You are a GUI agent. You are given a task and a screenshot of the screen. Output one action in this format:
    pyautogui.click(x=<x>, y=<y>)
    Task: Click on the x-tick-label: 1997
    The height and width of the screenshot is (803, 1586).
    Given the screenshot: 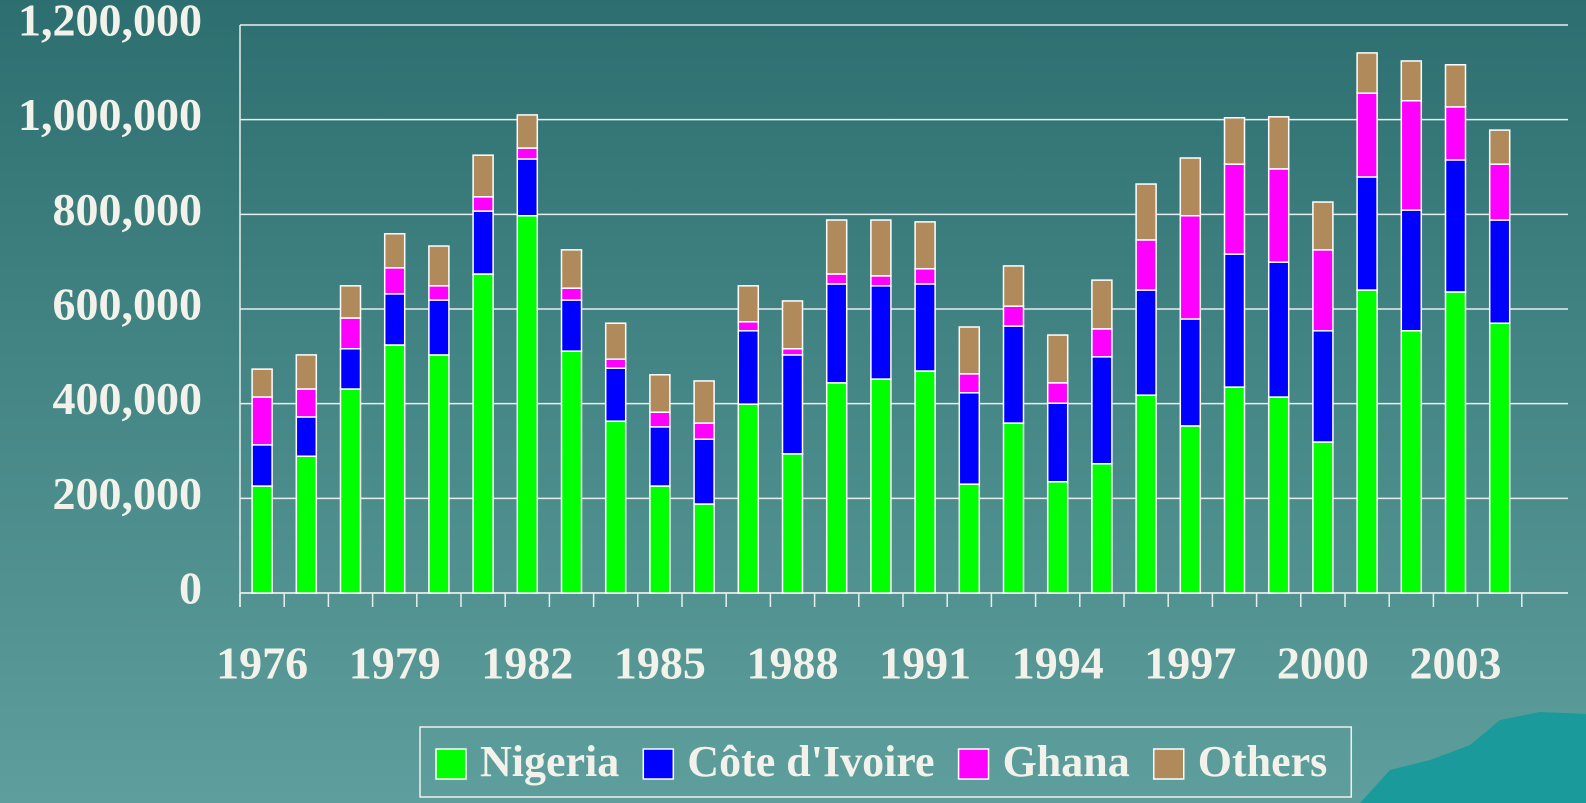 What is the action you would take?
    pyautogui.click(x=1190, y=663)
    